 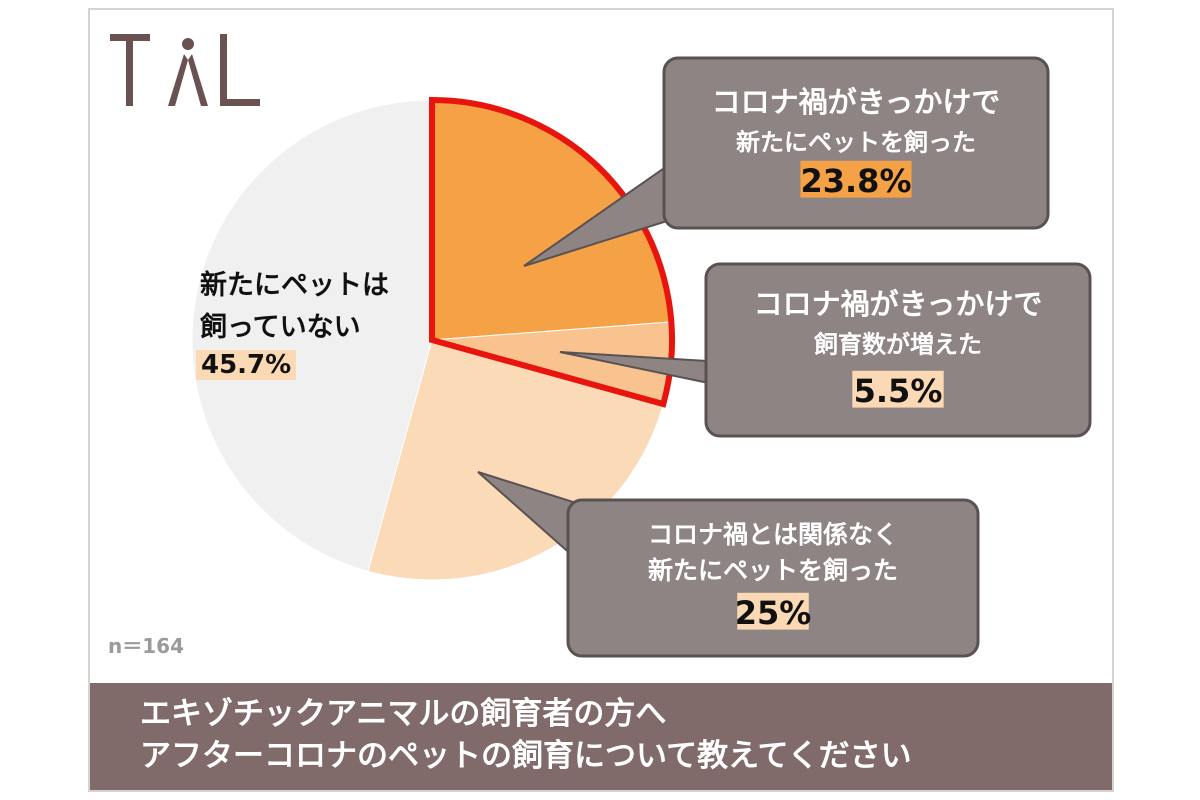 I want to click on logo-mark, so click(x=185, y=70).